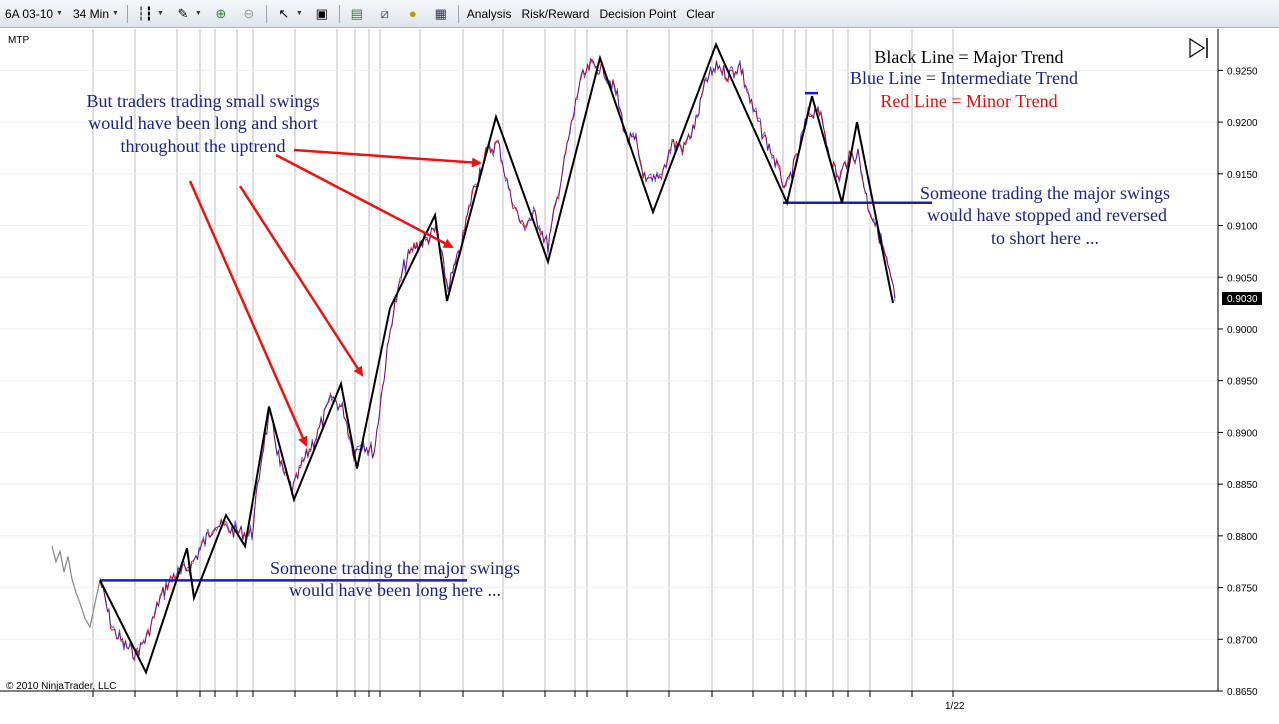  Describe the element at coordinates (61, 686) in the screenshot. I see `copyright-text: © 2010 NinjaTrader, LLC` at that location.